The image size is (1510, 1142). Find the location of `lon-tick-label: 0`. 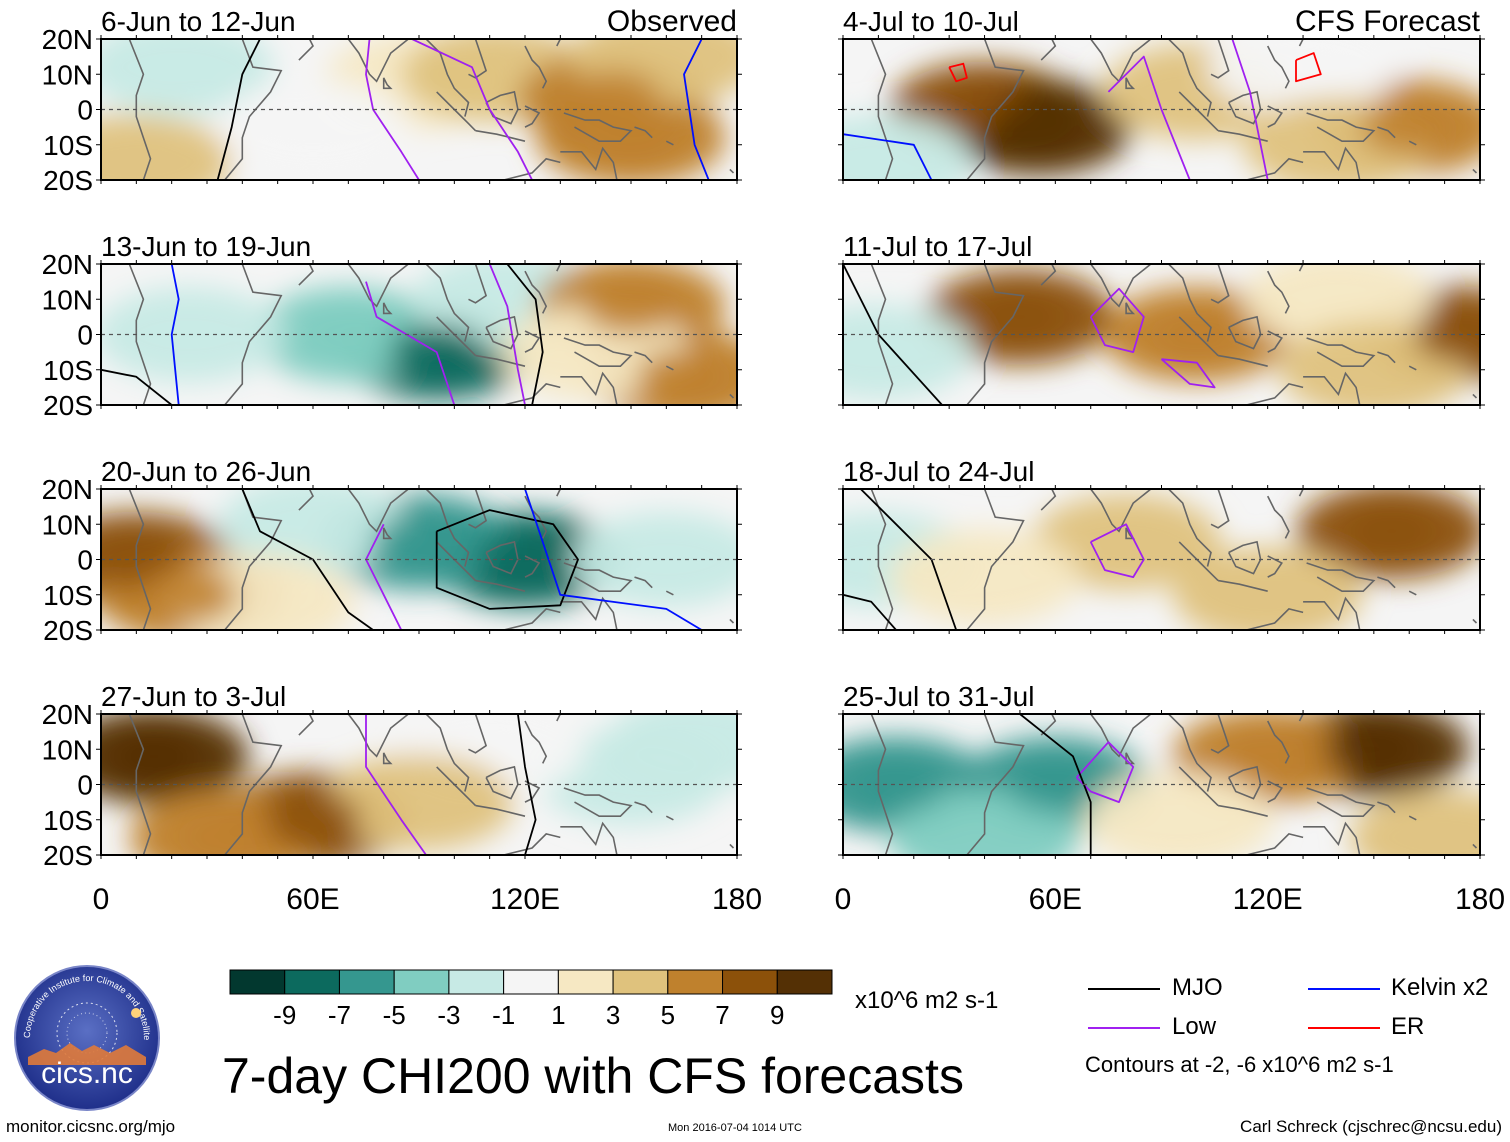

lon-tick-label: 0 is located at coordinates (101, 899).